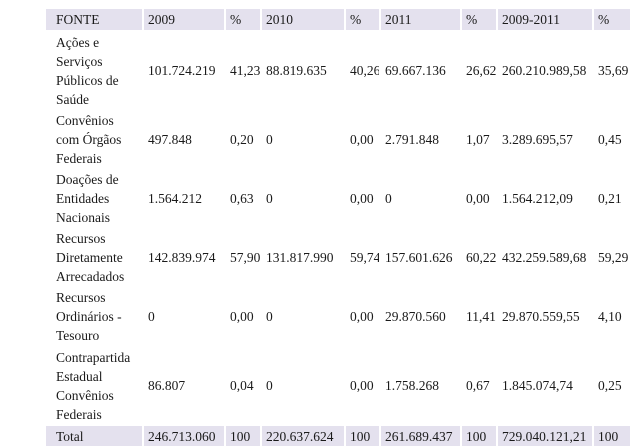 Image resolution: width=640 pixels, height=446 pixels. Describe the element at coordinates (303, 436) in the screenshot. I see `total-value-cell: 220.637.624` at that location.